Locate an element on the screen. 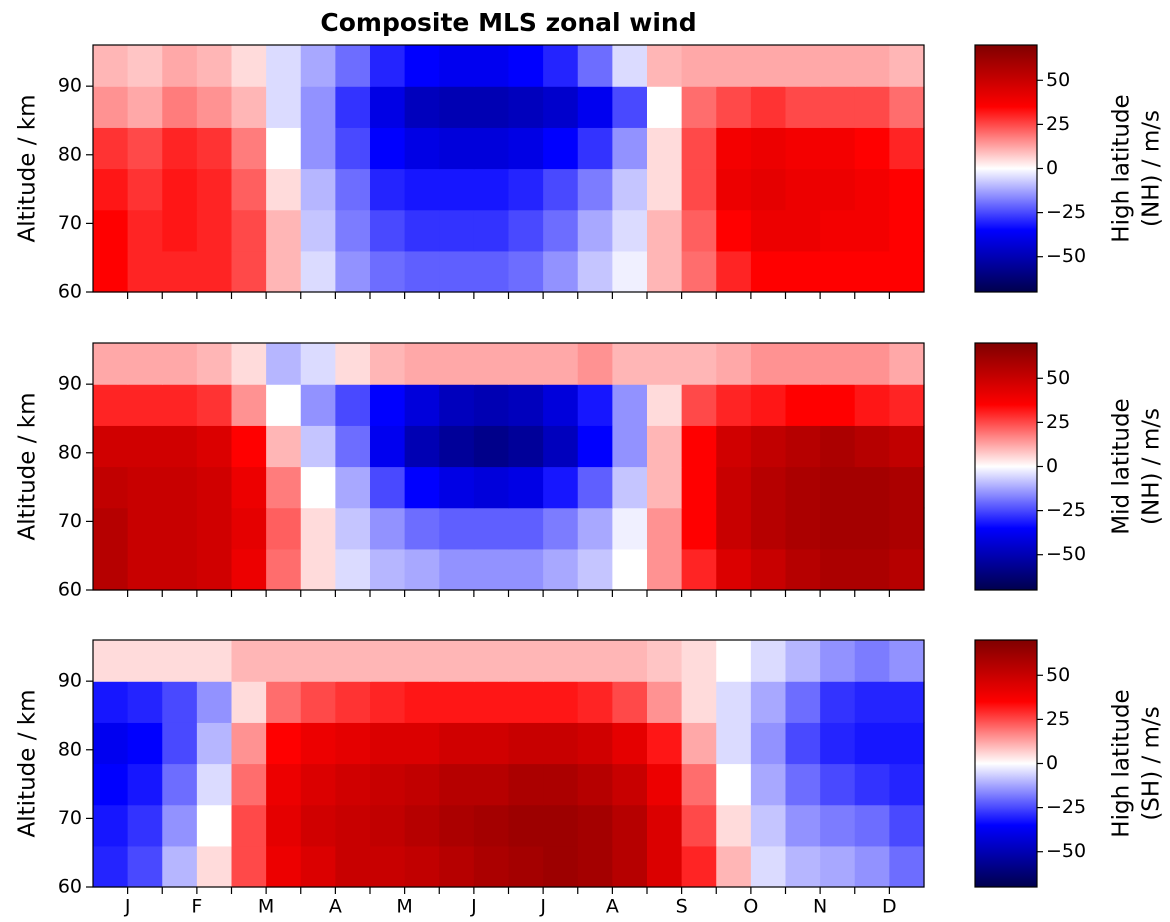  colorbar-tick-label: −50 is located at coordinates (1066, 851).